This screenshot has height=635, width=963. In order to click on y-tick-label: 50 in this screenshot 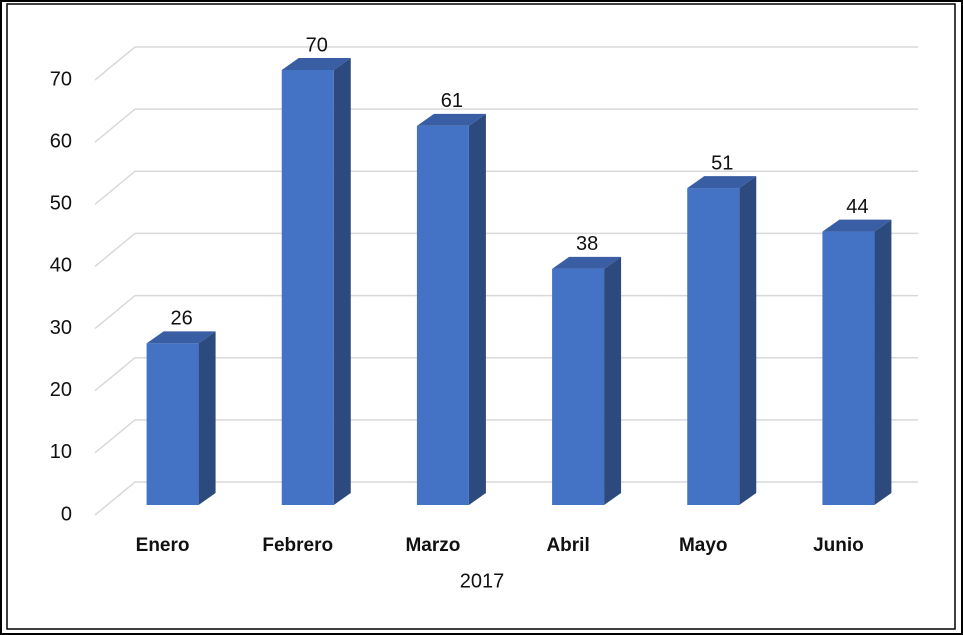, I will do `click(61, 204)`.